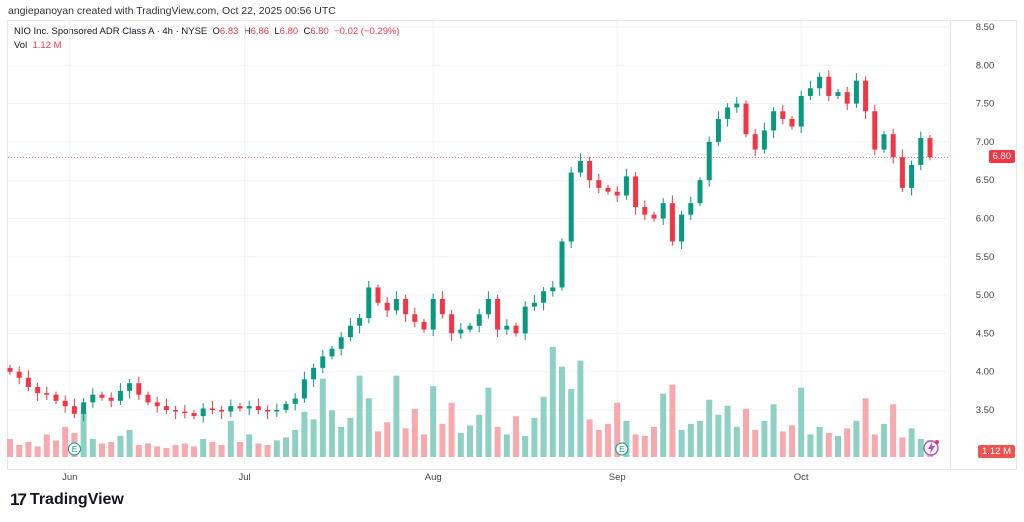 The width and height of the screenshot is (1024, 522). What do you see at coordinates (245, 477) in the screenshot?
I see `x-tick-label: Jul` at bounding box center [245, 477].